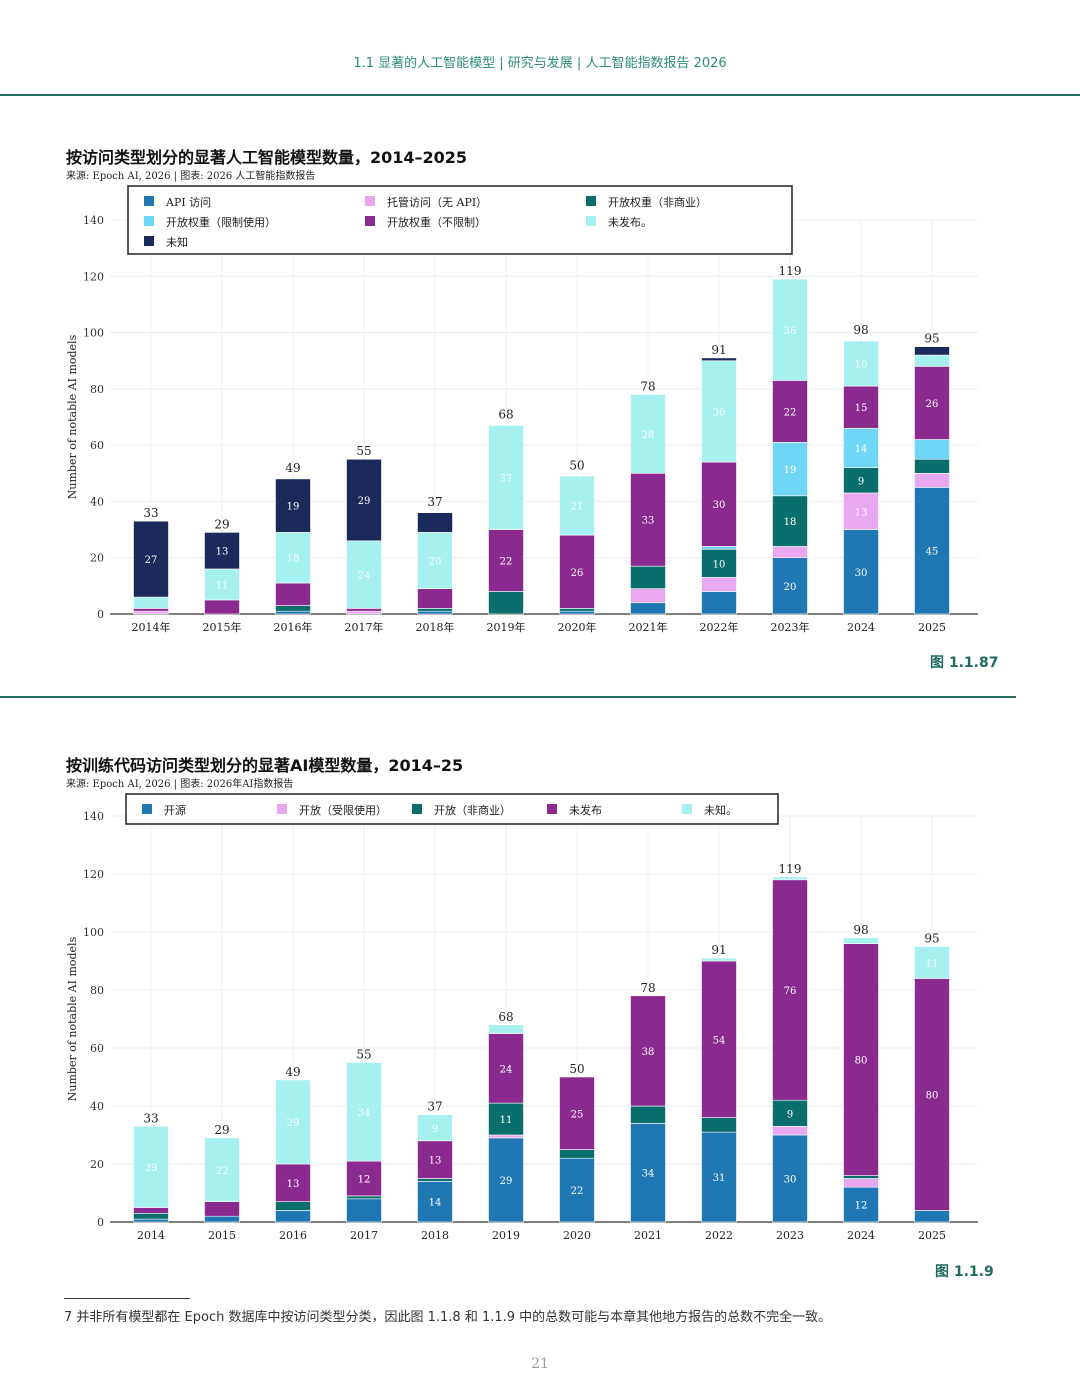  What do you see at coordinates (861, 1235) in the screenshot?
I see `x-tick-label: 2024` at bounding box center [861, 1235].